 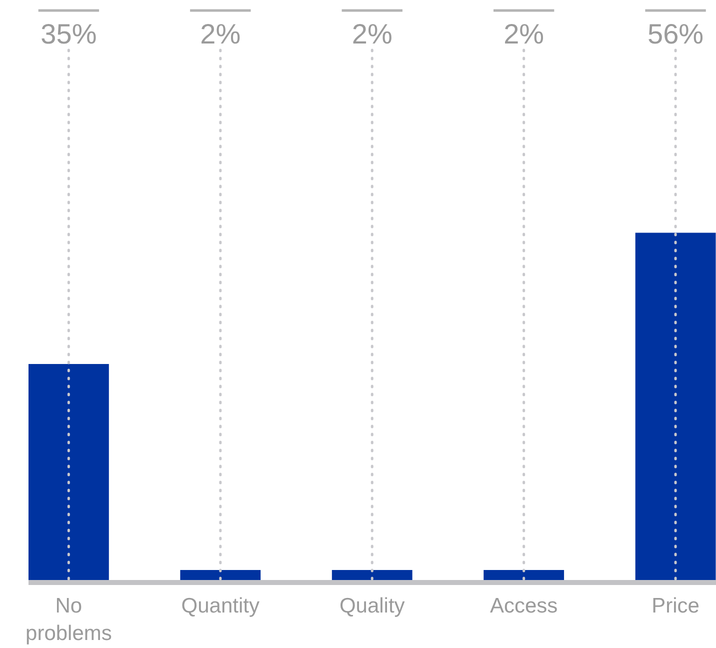 I want to click on x-tick-label: Price, so click(x=676, y=606).